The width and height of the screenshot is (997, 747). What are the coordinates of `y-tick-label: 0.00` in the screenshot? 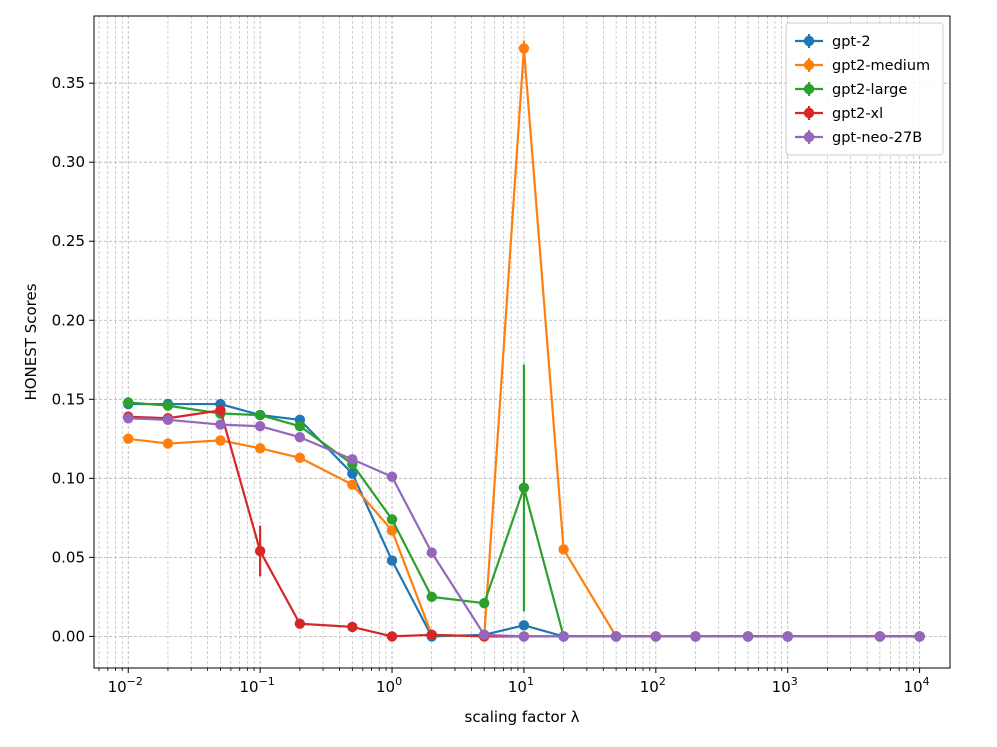 It's located at (68, 636).